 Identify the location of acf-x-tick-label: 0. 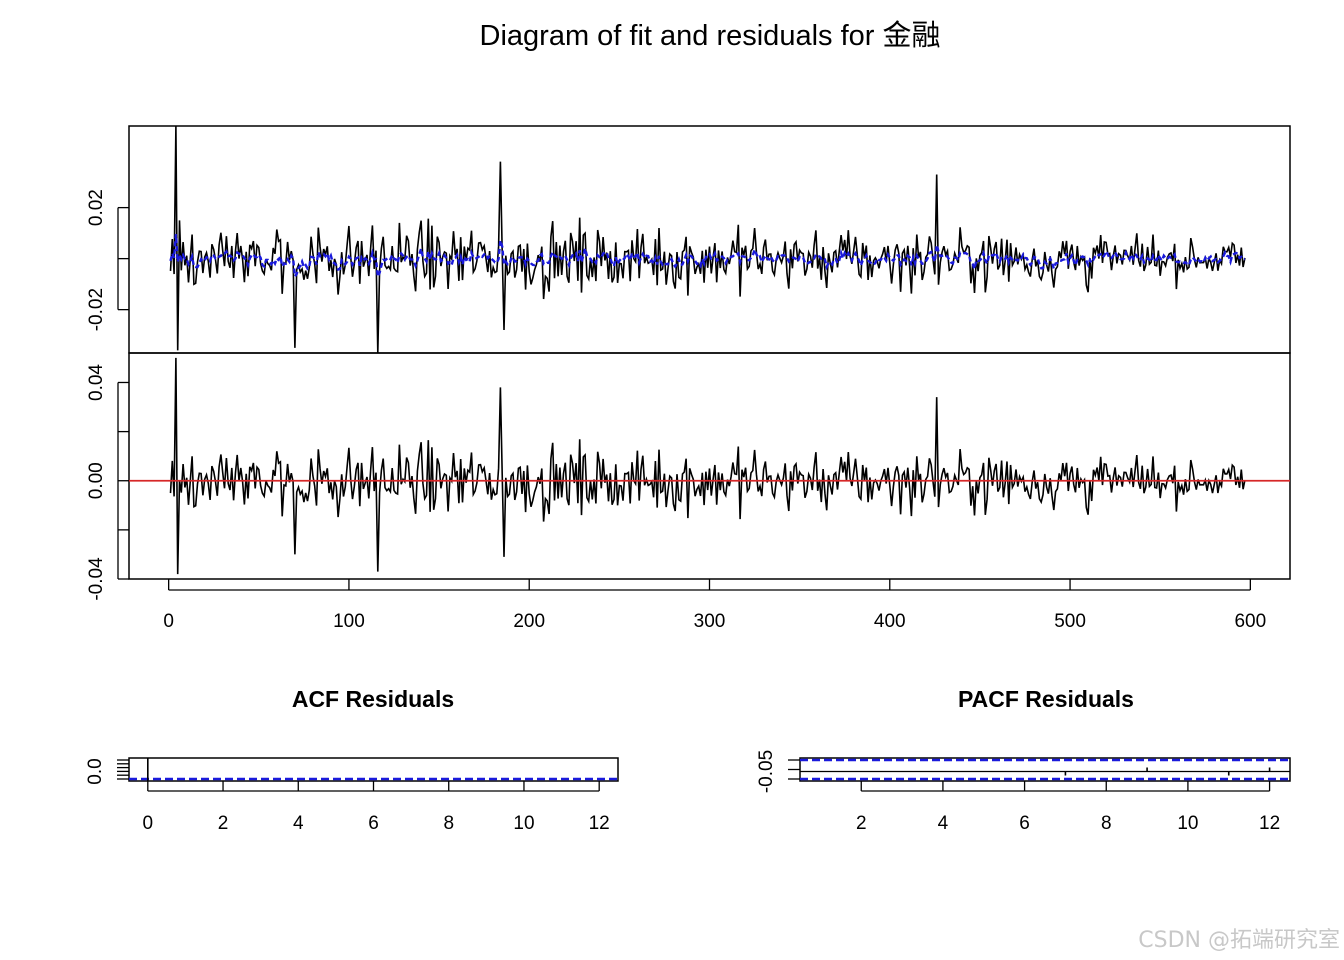
(148, 823).